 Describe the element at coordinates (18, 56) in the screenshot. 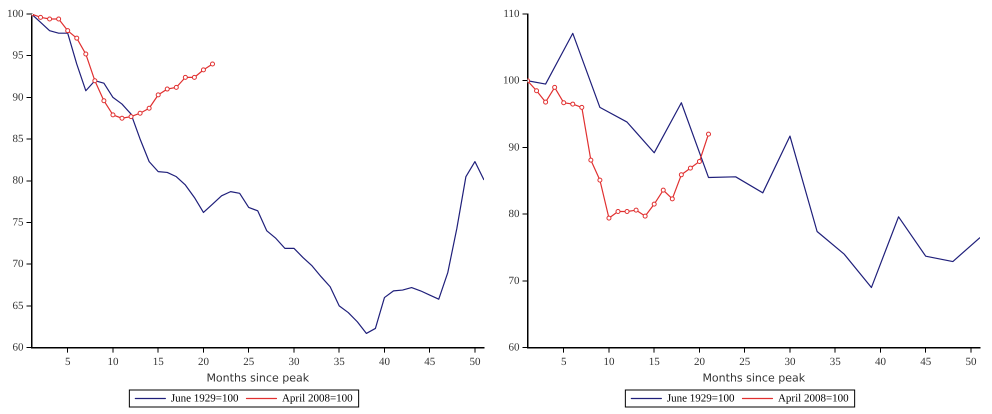

I see `y-tick-label: 95` at that location.